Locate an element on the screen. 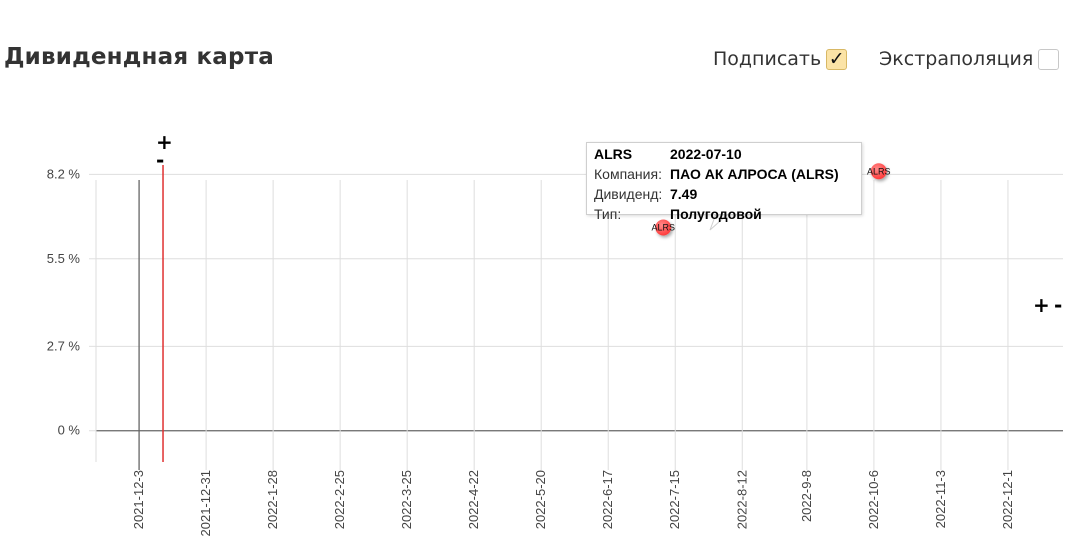 This screenshot has width=1087, height=555. x-zoom-out-button: - is located at coordinates (160, 160).